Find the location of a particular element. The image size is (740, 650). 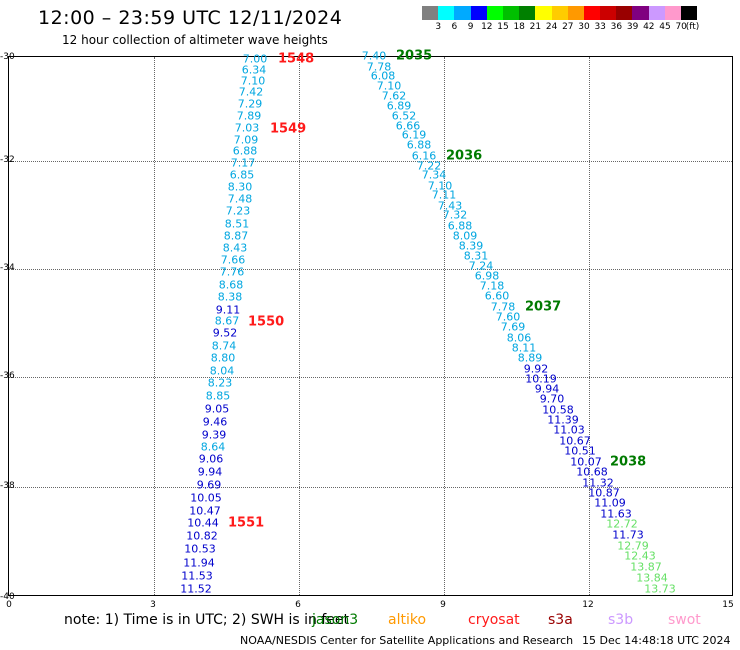

color-legend: 3 6 9 12 15 18 21 24 27 30 33 36 39 42 45 70 (ft) is located at coordinates (560, 20).